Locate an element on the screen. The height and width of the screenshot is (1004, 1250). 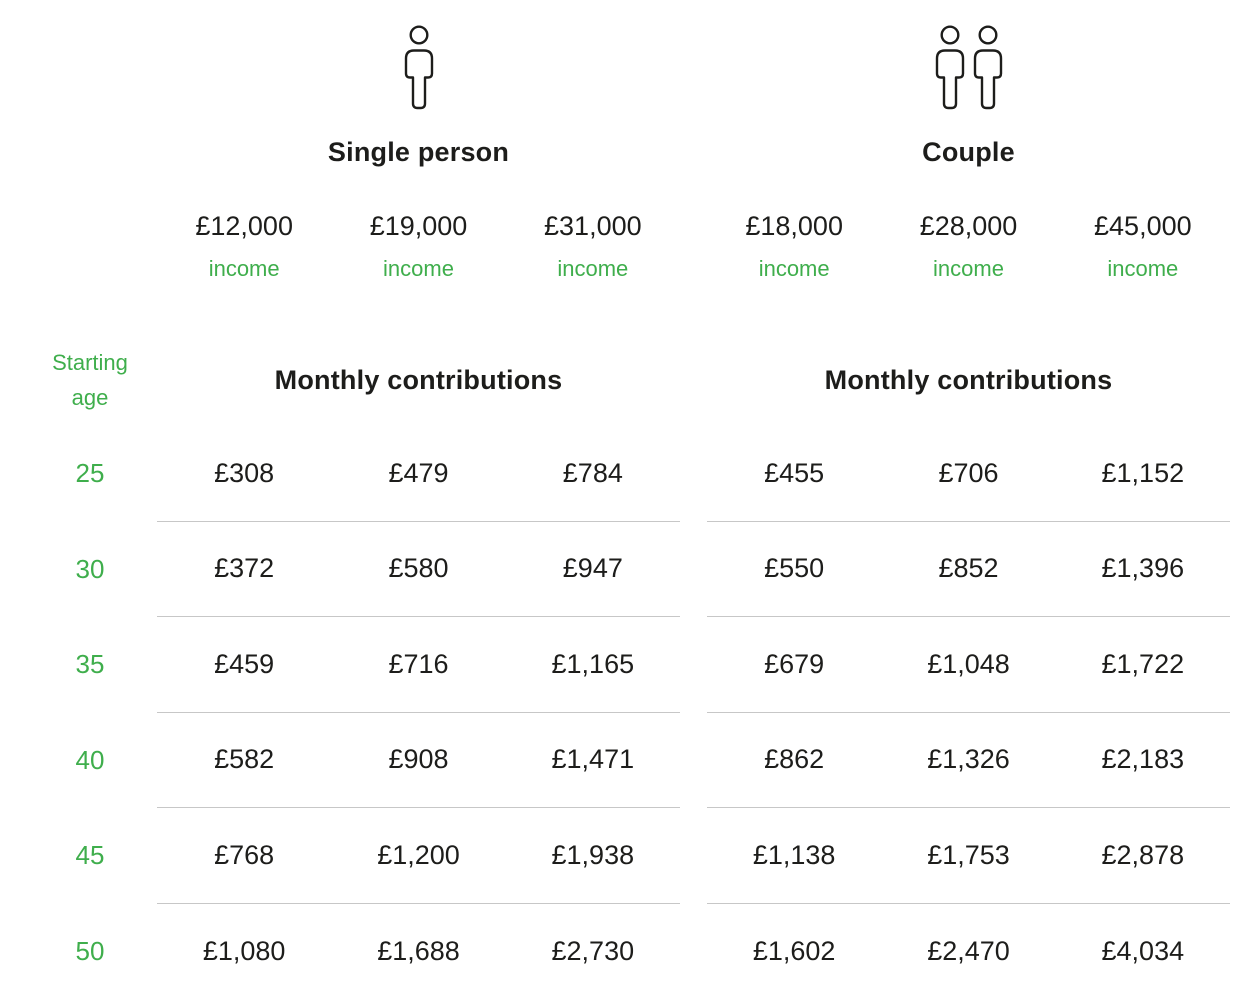
age-cell: 35 is located at coordinates (90, 664).